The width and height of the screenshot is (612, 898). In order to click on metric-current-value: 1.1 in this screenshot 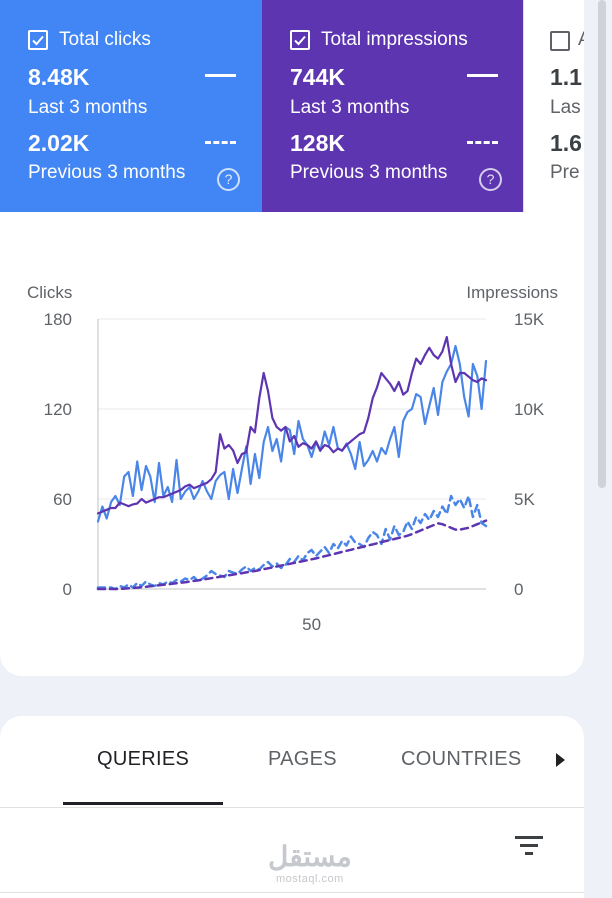, I will do `click(566, 77)`.